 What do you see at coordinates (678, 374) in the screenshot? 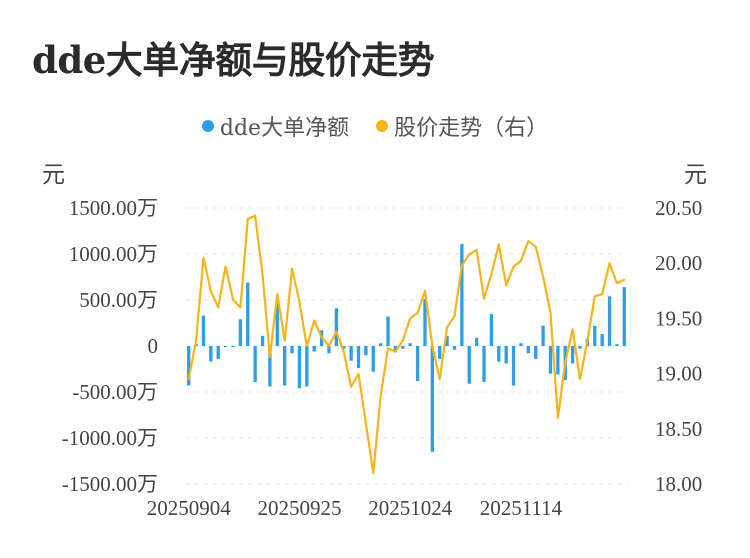
I see `right-tick-label: 19.00` at bounding box center [678, 374].